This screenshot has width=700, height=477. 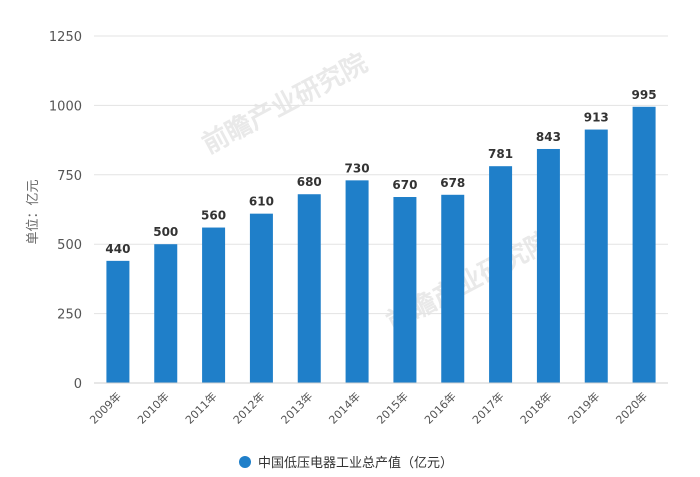 I want to click on data-label: 730, so click(x=357, y=168).